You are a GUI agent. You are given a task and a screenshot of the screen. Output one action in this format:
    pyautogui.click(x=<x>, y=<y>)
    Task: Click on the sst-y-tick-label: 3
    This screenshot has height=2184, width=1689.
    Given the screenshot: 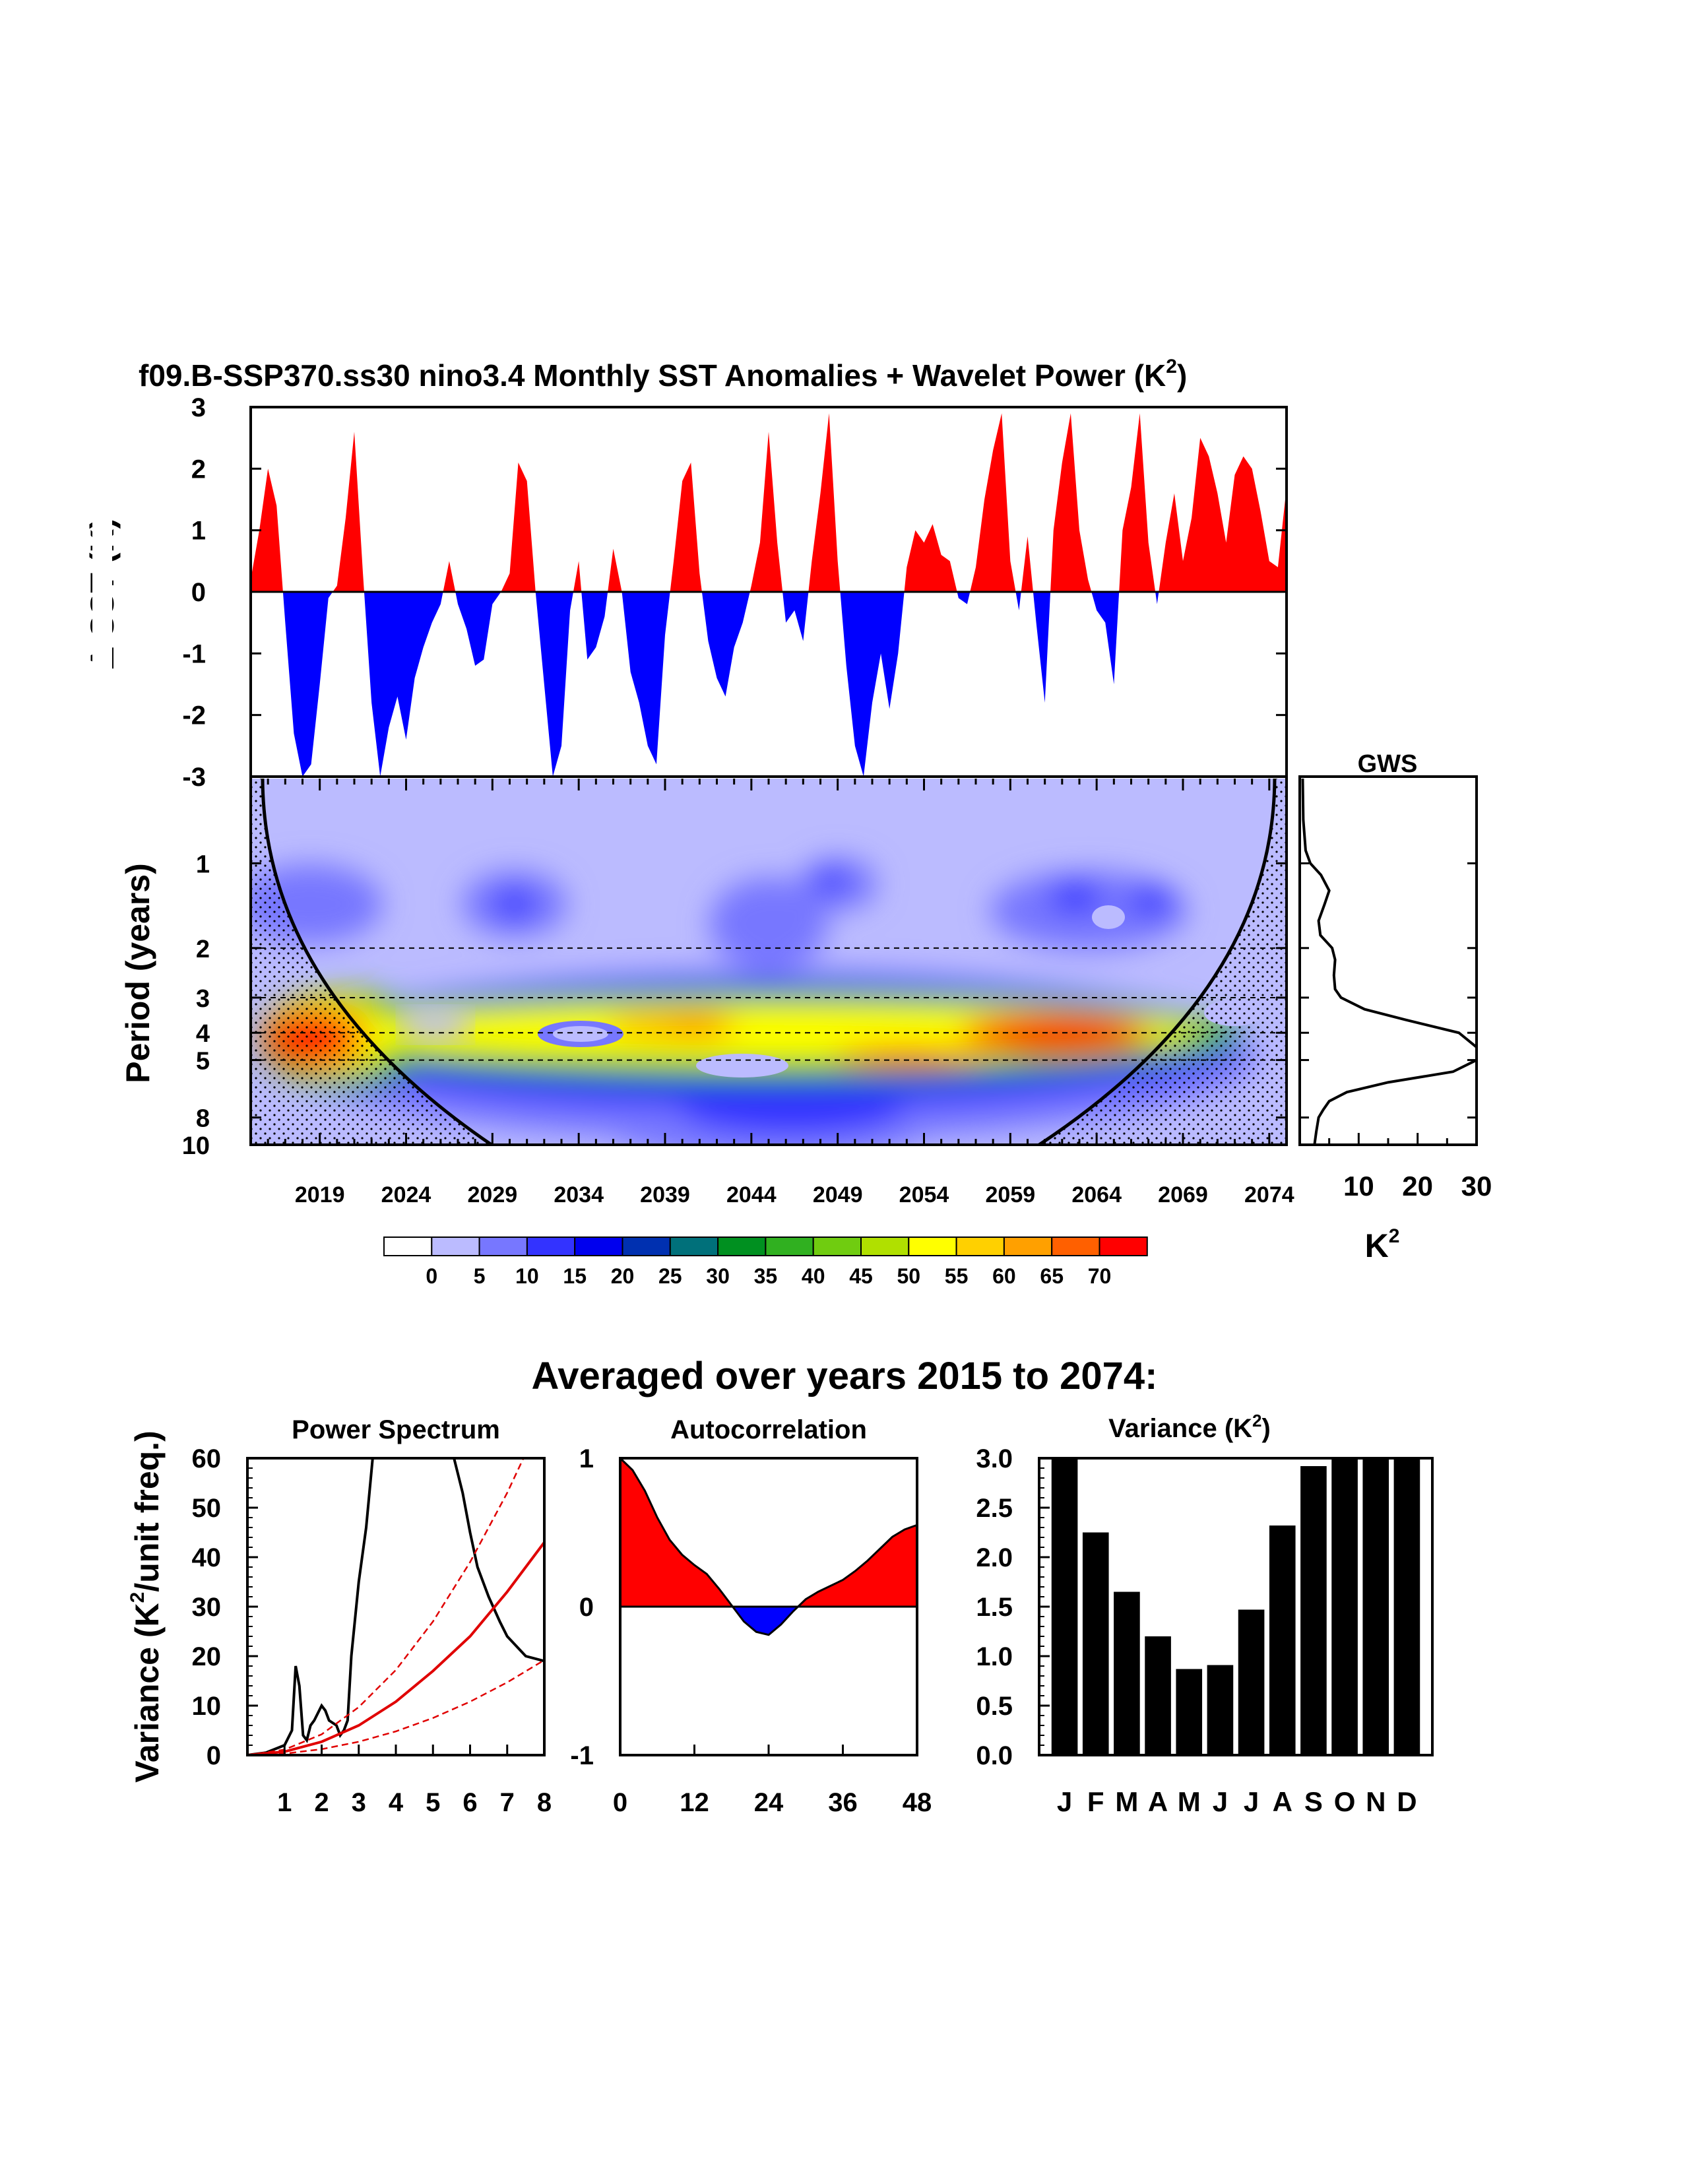 What is the action you would take?
    pyautogui.click(x=198, y=407)
    